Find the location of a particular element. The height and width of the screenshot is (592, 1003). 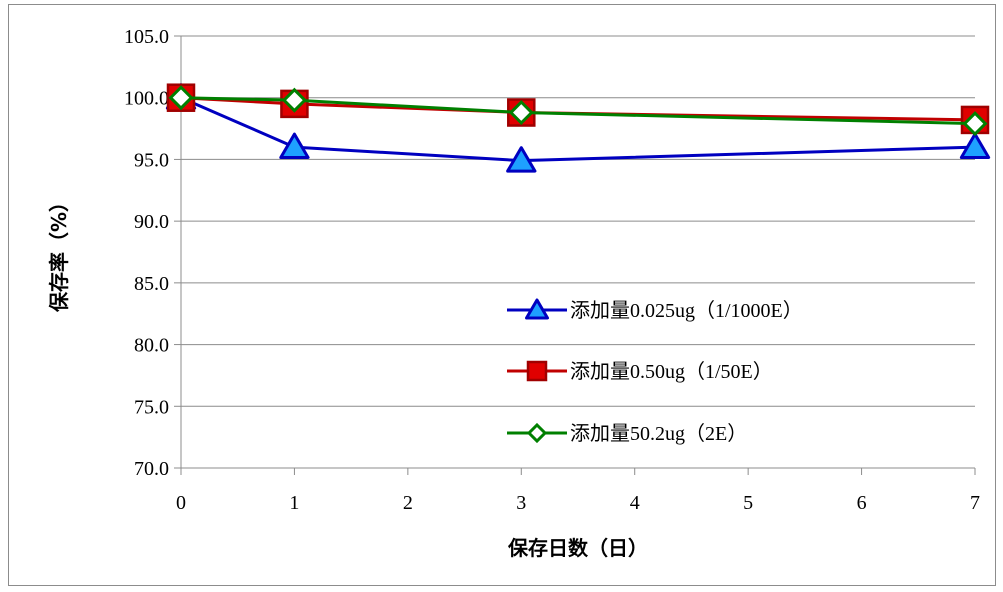

y-tick-label: 105.0 is located at coordinates (146, 37).